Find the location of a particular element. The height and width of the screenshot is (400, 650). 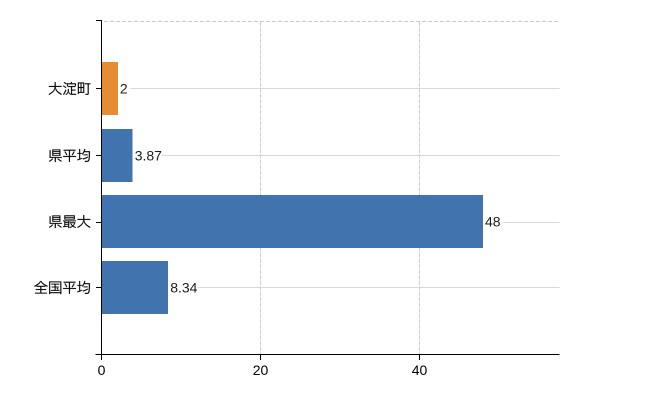

svg-text: 3.87 is located at coordinates (148, 156).